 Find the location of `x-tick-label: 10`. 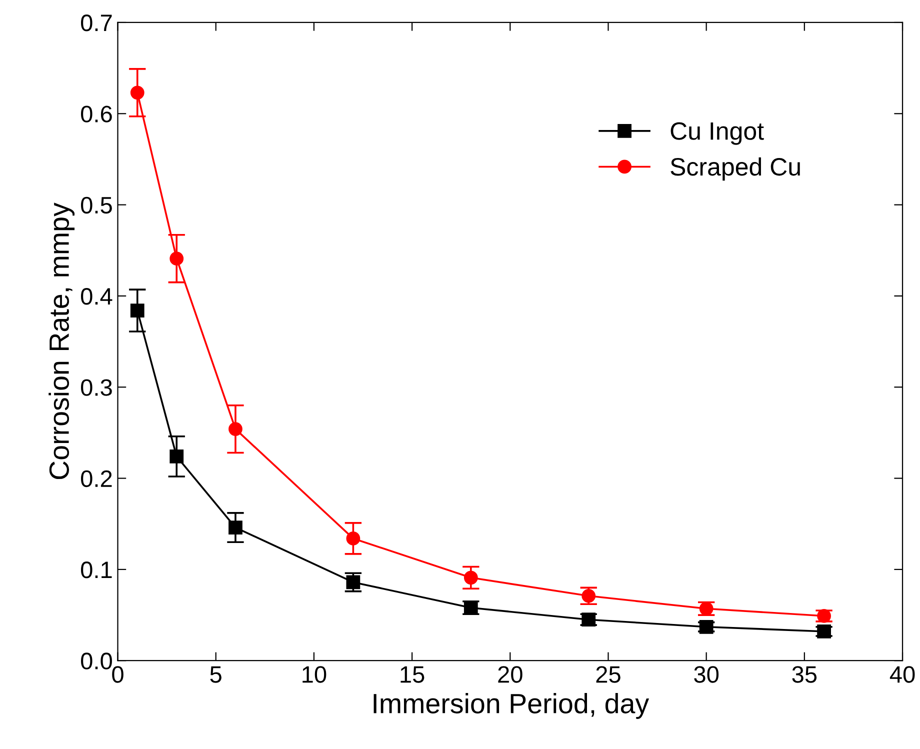

x-tick-label: 10 is located at coordinates (314, 674).